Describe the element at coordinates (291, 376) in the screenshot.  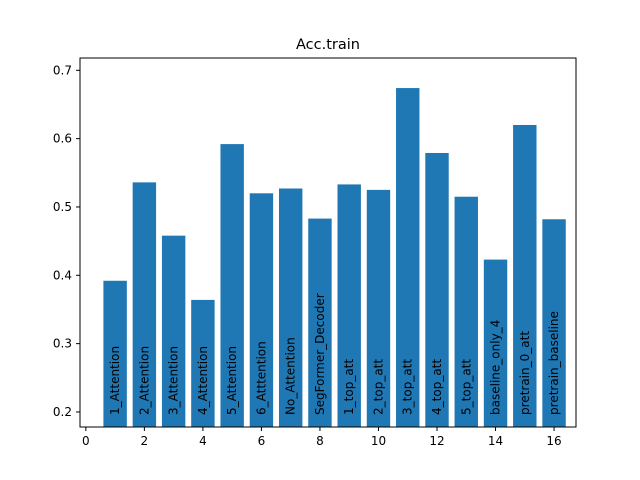
I see `bar-label-7: No_Attention` at that location.